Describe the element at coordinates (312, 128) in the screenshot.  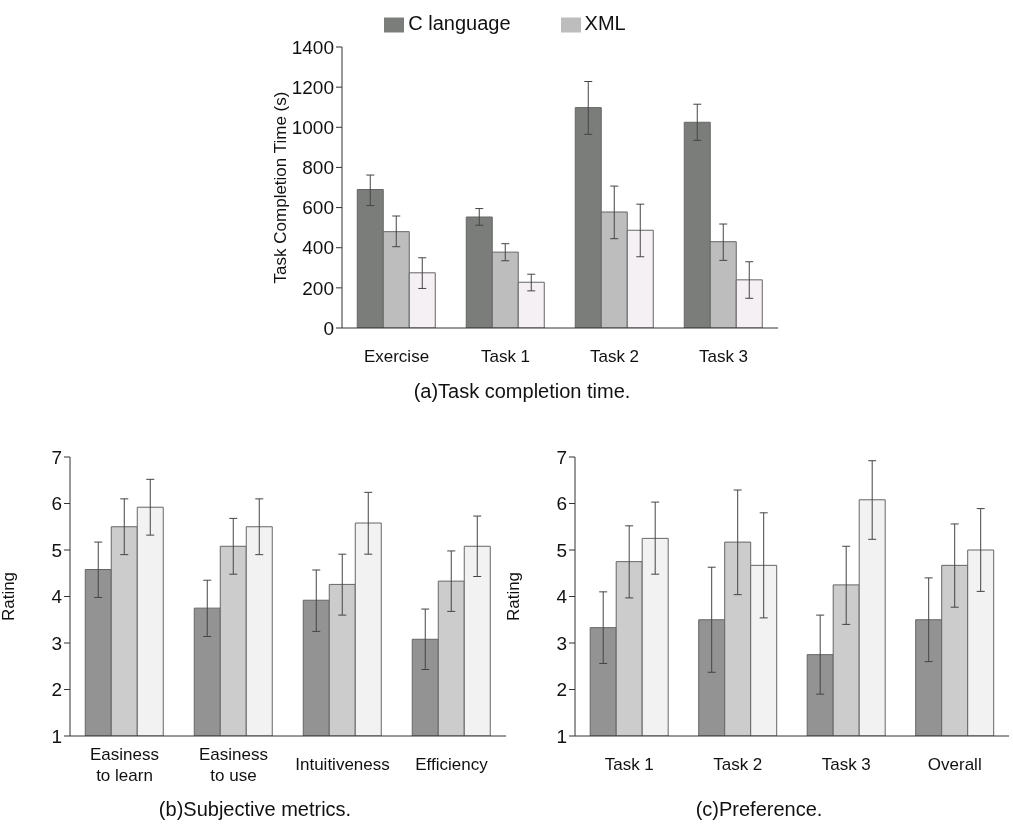
I see `y-tick-label: 1000` at that location.